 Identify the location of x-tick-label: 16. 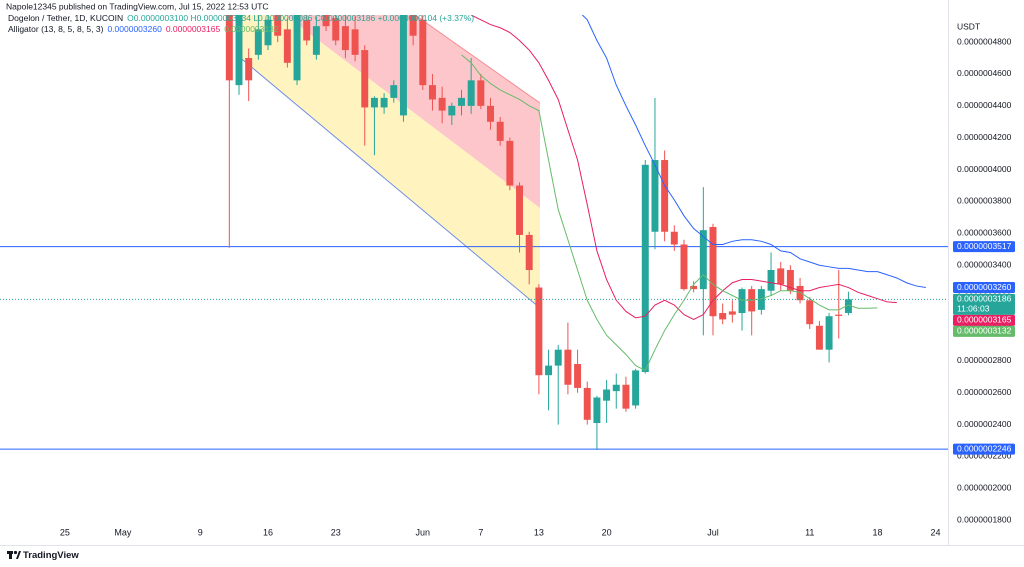
(268, 532).